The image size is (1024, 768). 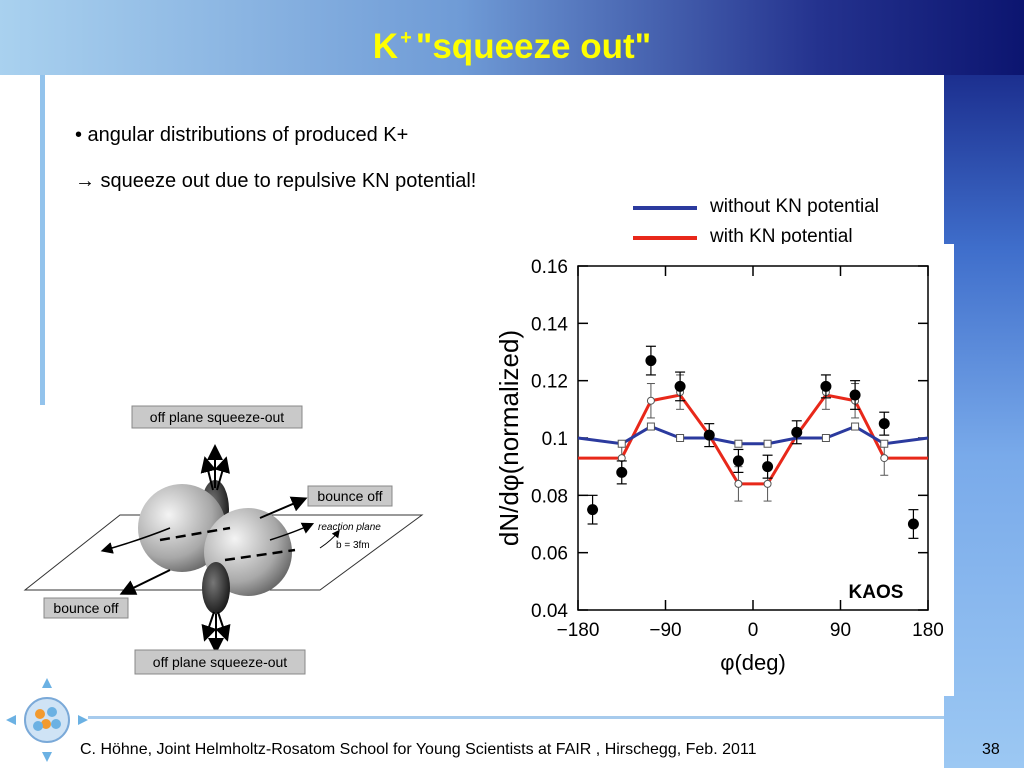 I want to click on label-reaction-plane: reaction plane, so click(x=349, y=527).